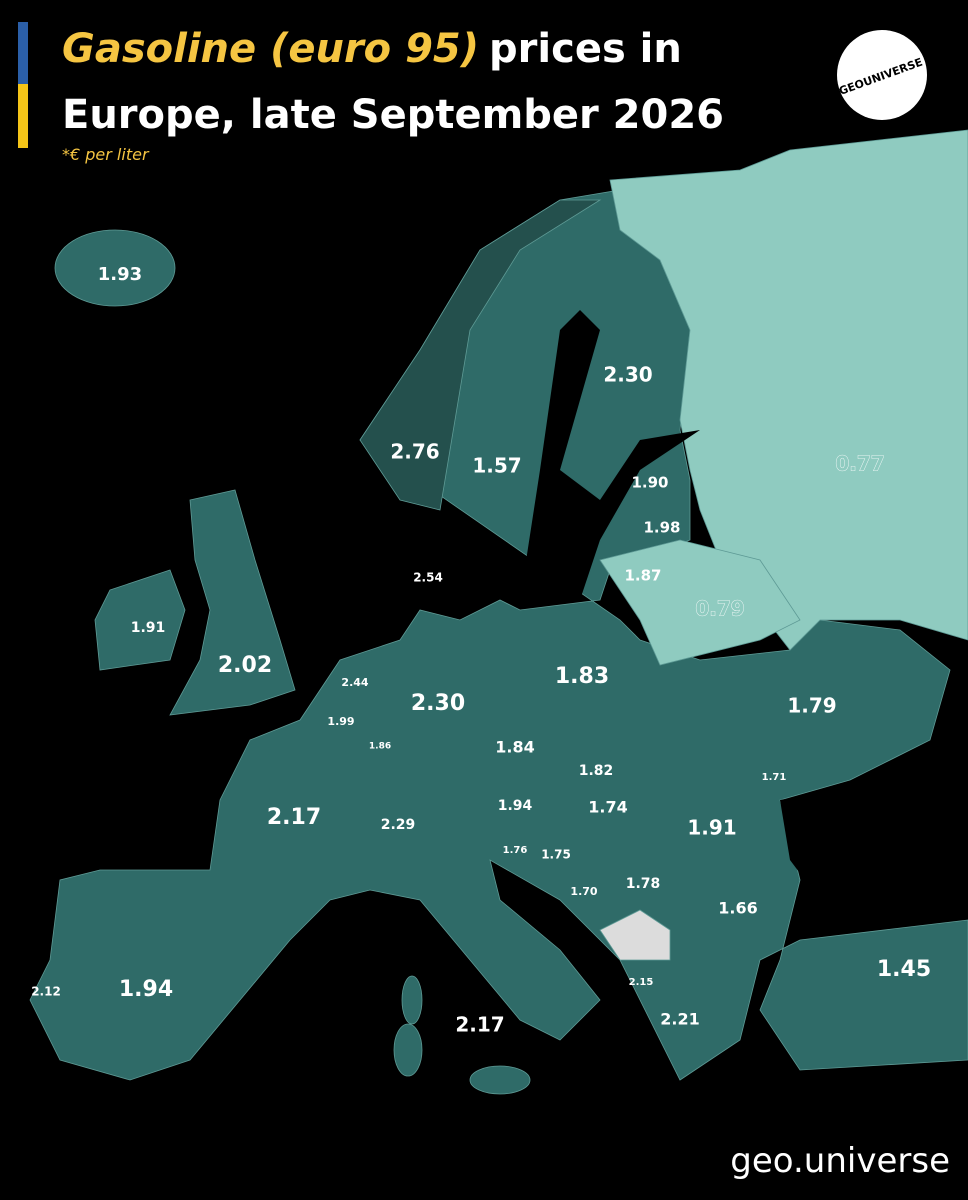  I want to click on price-label: 1.74, so click(607, 807).